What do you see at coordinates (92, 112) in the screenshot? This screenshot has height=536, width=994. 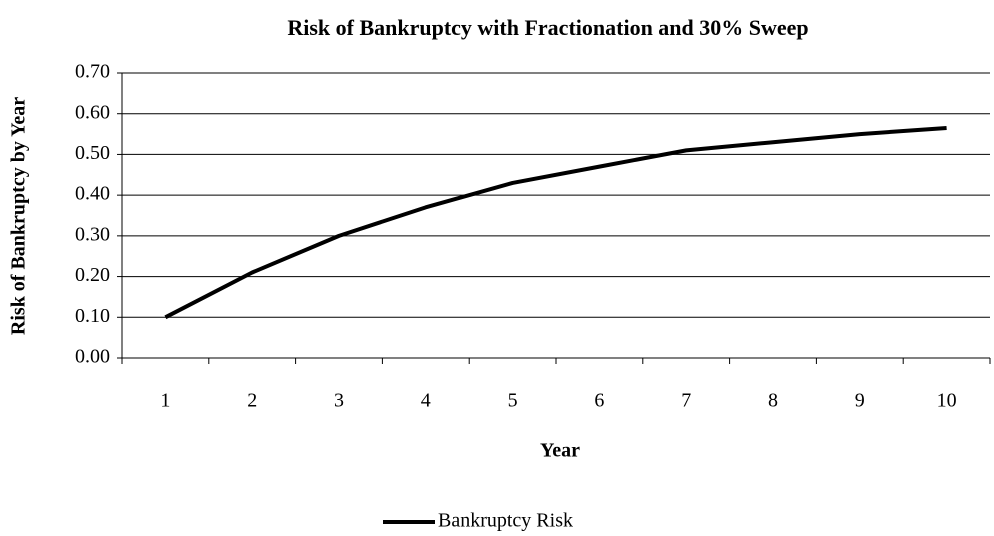 I see `y-tick-label: 0.60` at bounding box center [92, 112].